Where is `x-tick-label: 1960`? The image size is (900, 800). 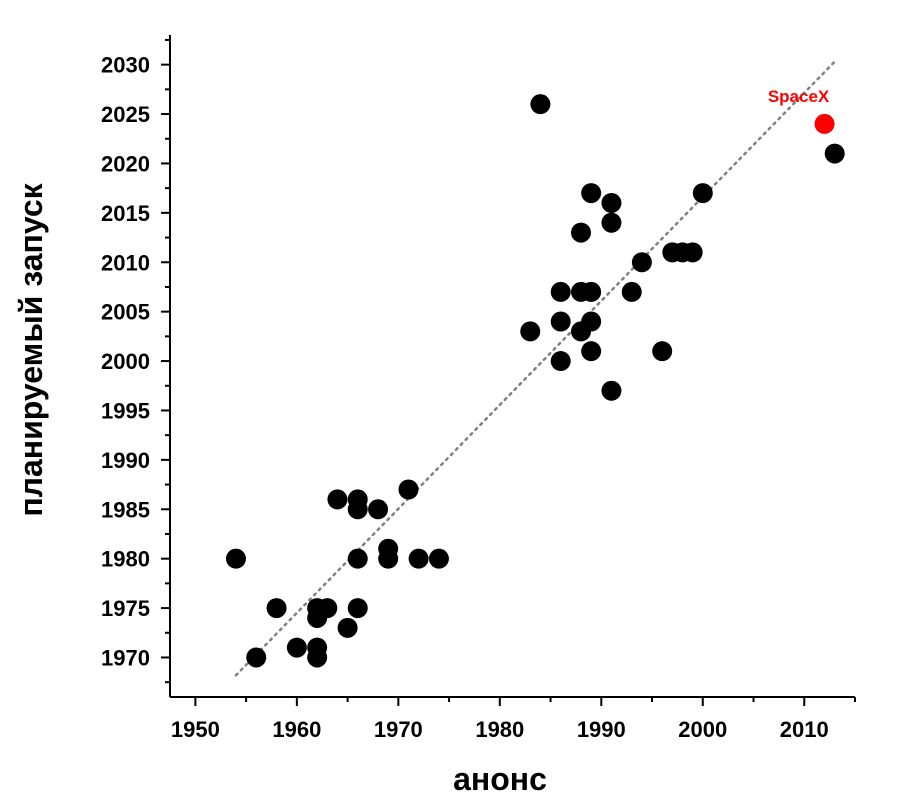
x-tick-label: 1960 is located at coordinates (296, 729).